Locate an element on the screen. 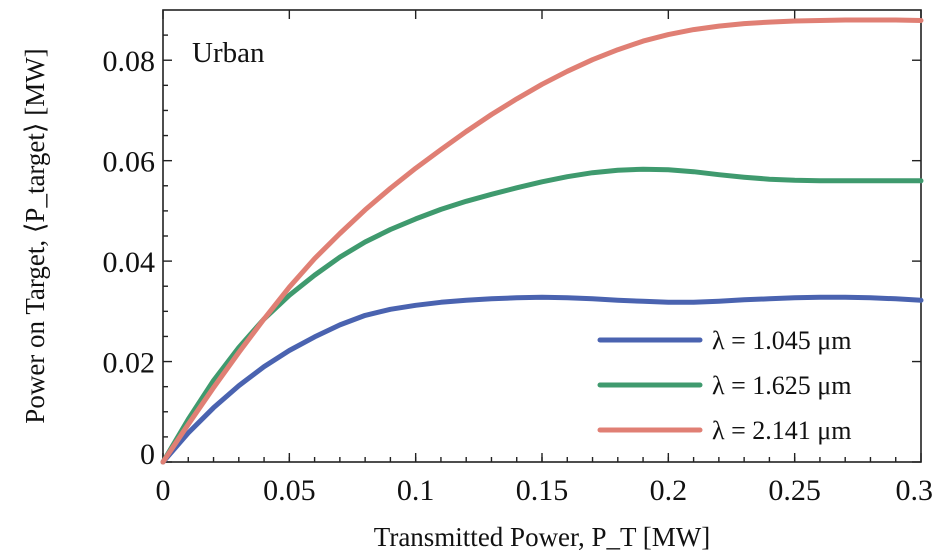 The height and width of the screenshot is (556, 942). legend-label-1: λ = 1.045 μm is located at coordinates (781, 340).